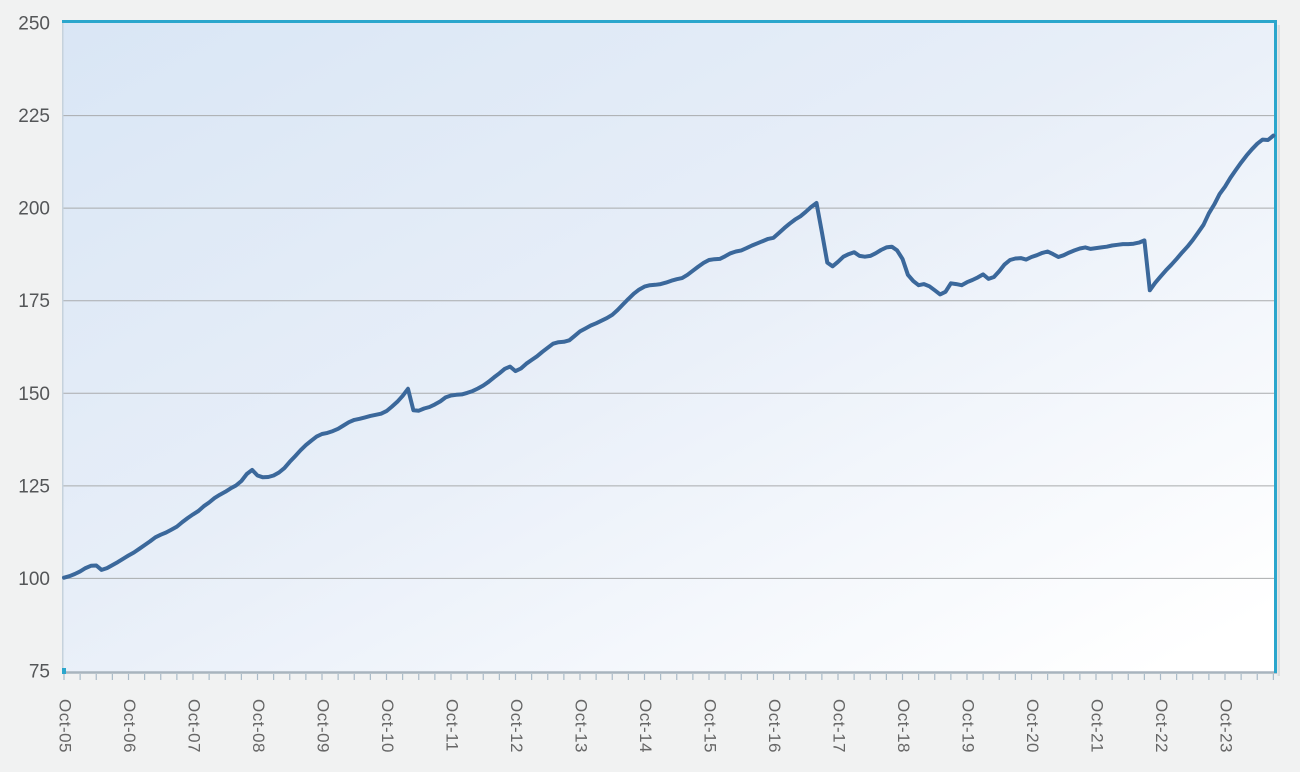  What do you see at coordinates (516, 726) in the screenshot?
I see `x-tick-label: Oct-12` at bounding box center [516, 726].